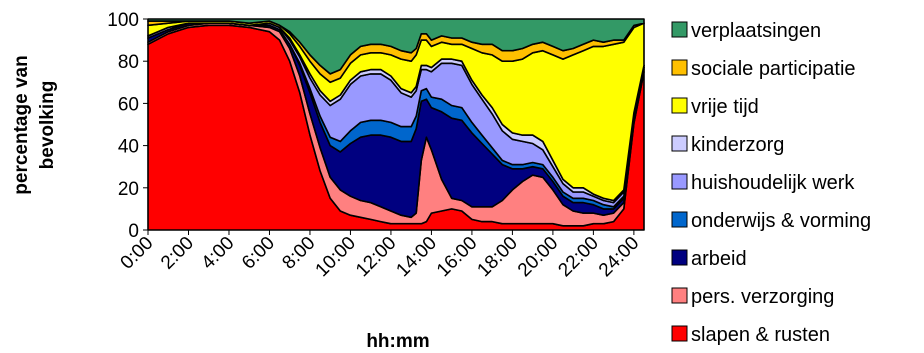 This screenshot has width=924, height=353. Describe the element at coordinates (218, 253) in the screenshot. I see `x-tick-label: 4:00` at that location.